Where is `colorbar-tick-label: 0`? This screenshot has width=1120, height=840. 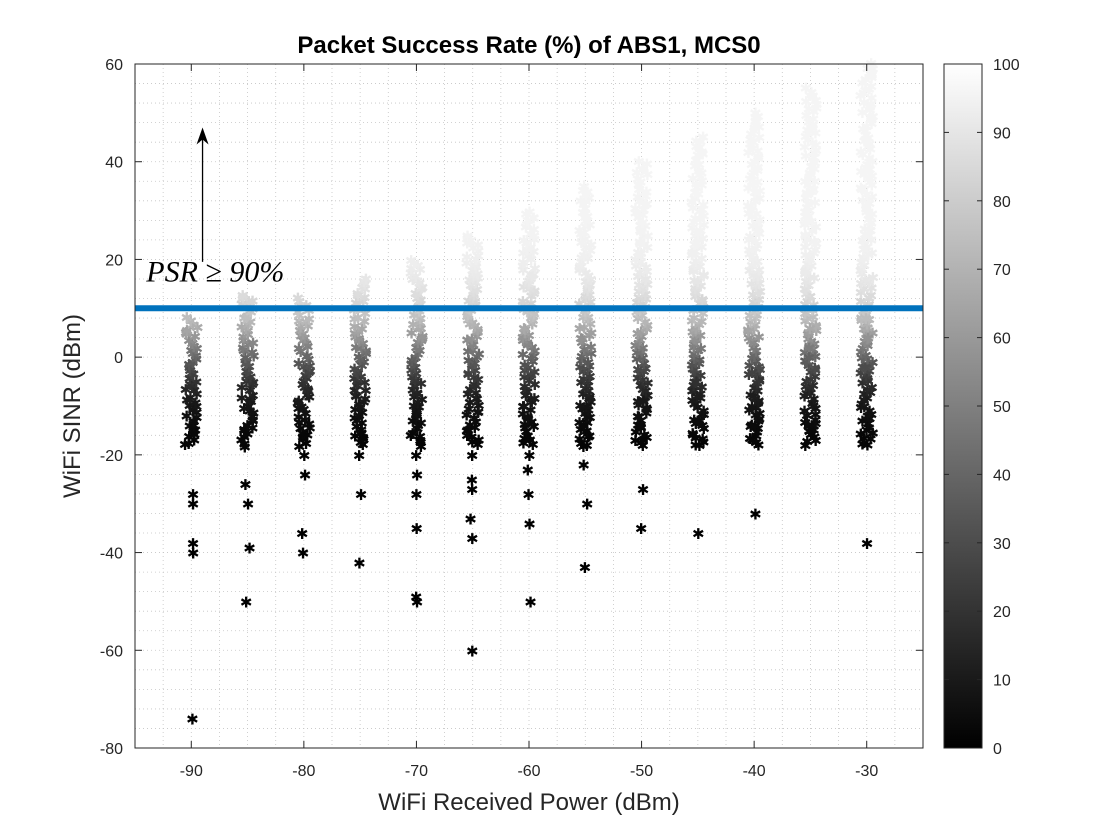
colorbar-tick-label: 0 is located at coordinates (997, 749).